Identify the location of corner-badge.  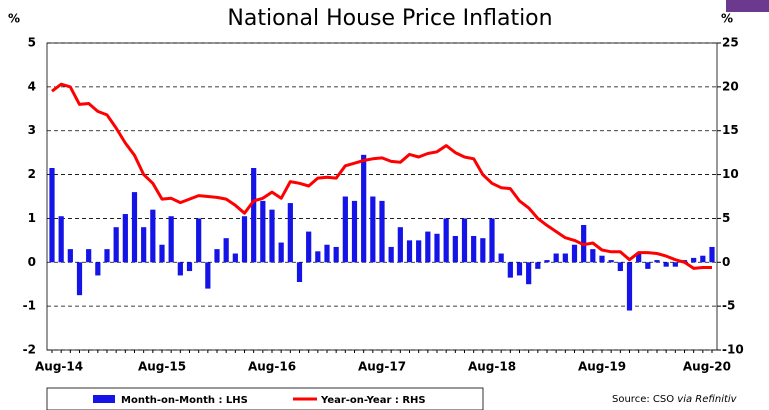
(747, 6).